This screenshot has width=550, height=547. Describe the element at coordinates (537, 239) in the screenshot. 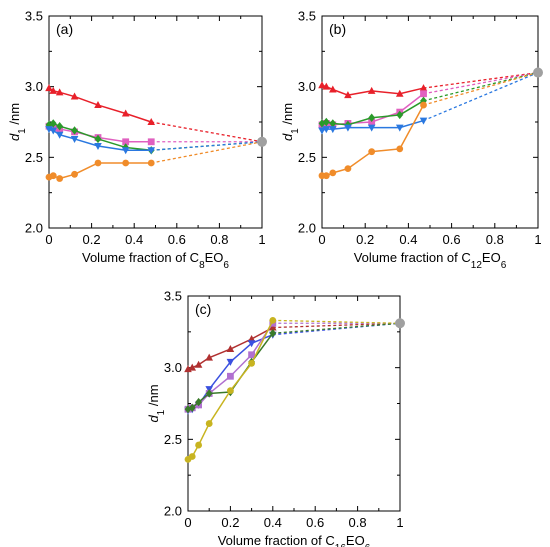

I see `x-tick-label: 1` at that location.